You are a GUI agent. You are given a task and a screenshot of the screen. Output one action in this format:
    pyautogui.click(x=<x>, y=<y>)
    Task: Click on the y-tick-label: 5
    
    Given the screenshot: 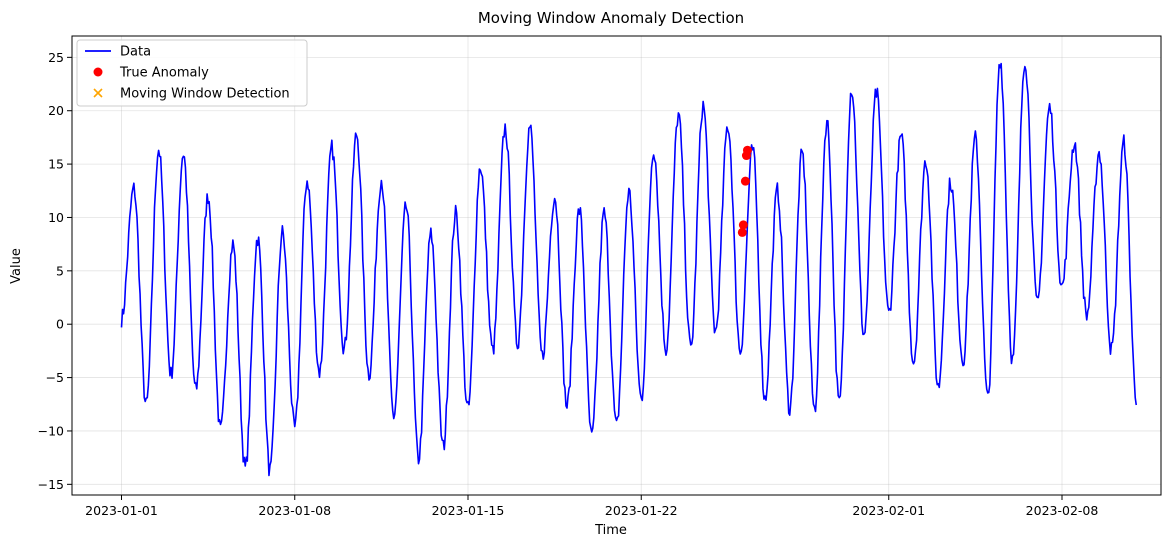 What is the action you would take?
    pyautogui.click(x=60, y=270)
    